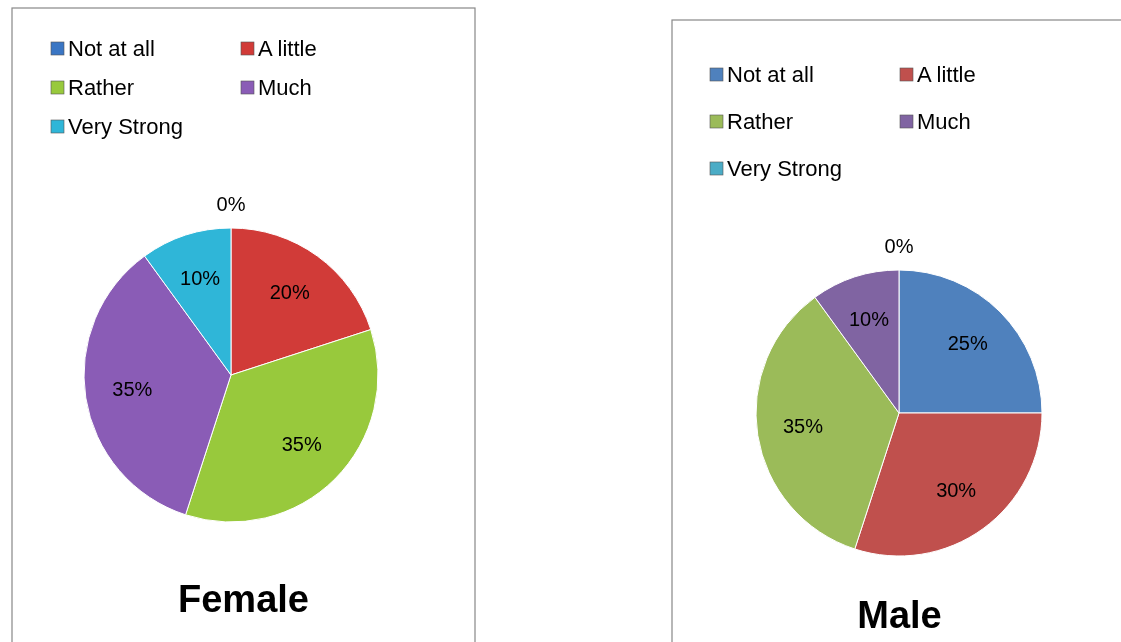 Image resolution: width=1121 pixels, height=642 pixels. What do you see at coordinates (289, 292) in the screenshot?
I see `data-label: 20%` at bounding box center [289, 292].